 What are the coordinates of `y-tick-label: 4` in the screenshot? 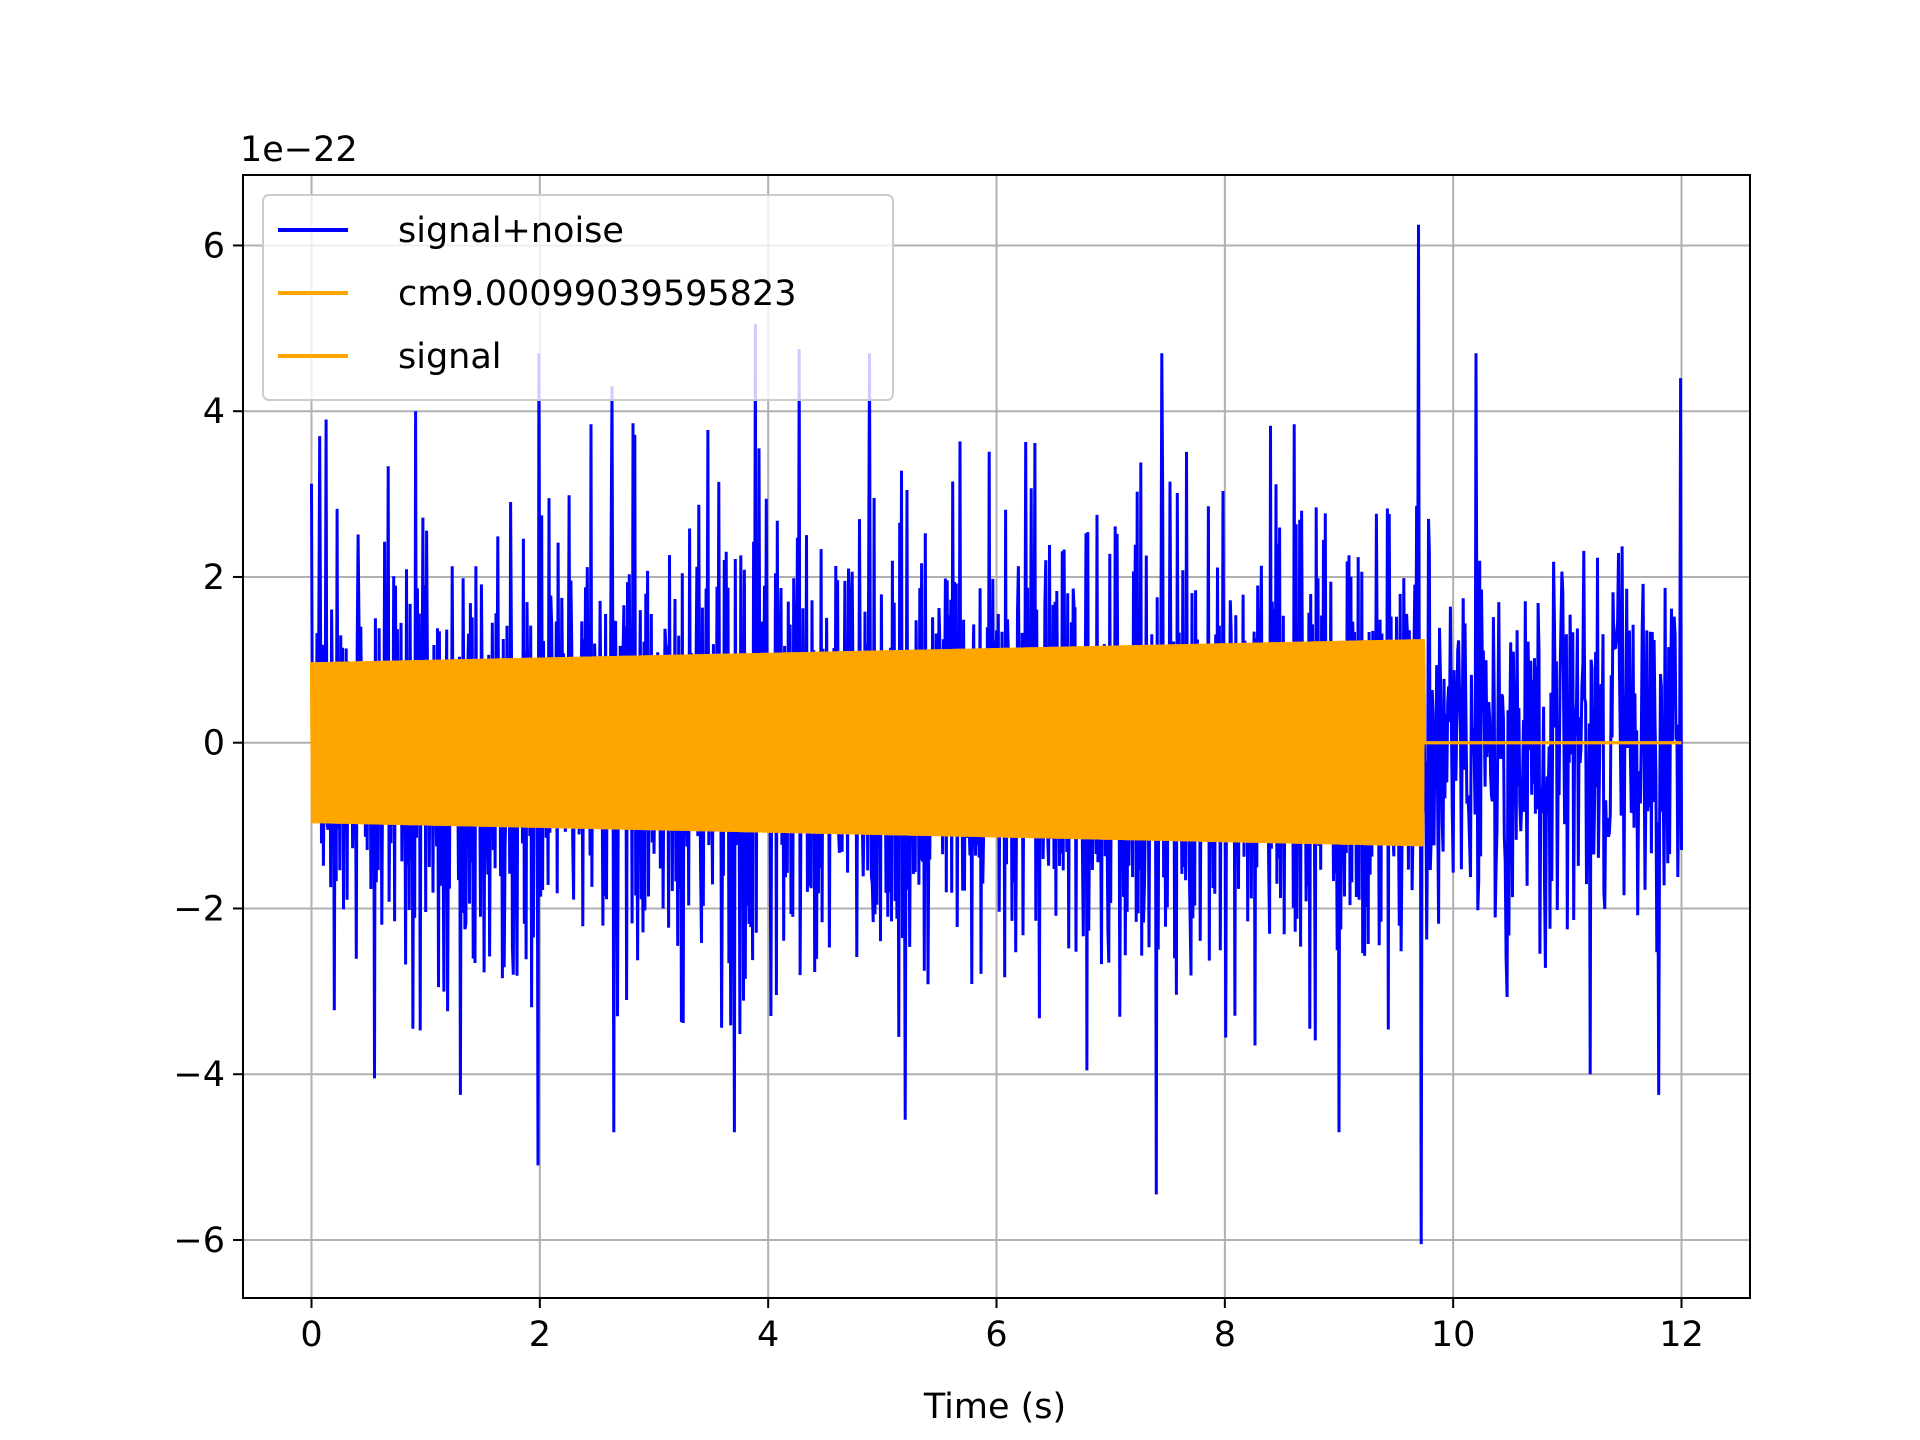 It's located at (214, 412).